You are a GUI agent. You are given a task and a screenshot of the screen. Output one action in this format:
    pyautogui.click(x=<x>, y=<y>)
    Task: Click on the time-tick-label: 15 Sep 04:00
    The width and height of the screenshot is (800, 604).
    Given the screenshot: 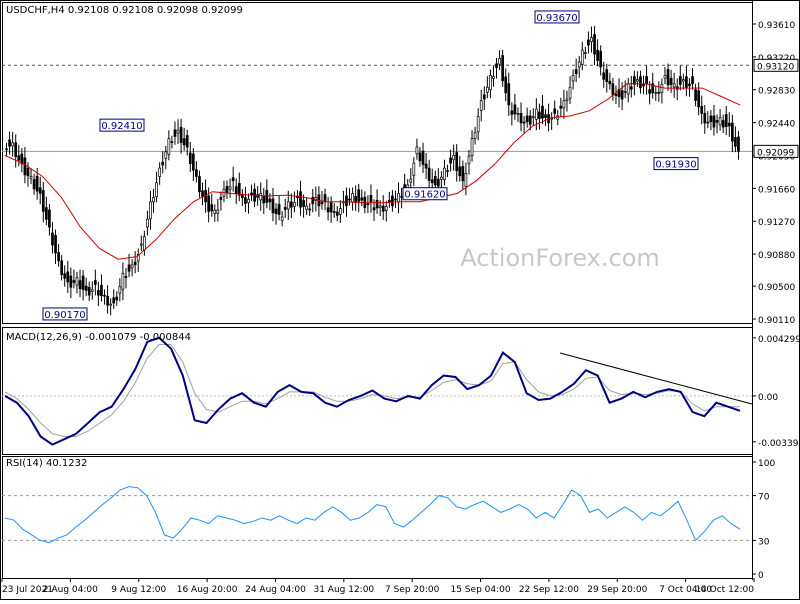 What is the action you would take?
    pyautogui.click(x=481, y=590)
    